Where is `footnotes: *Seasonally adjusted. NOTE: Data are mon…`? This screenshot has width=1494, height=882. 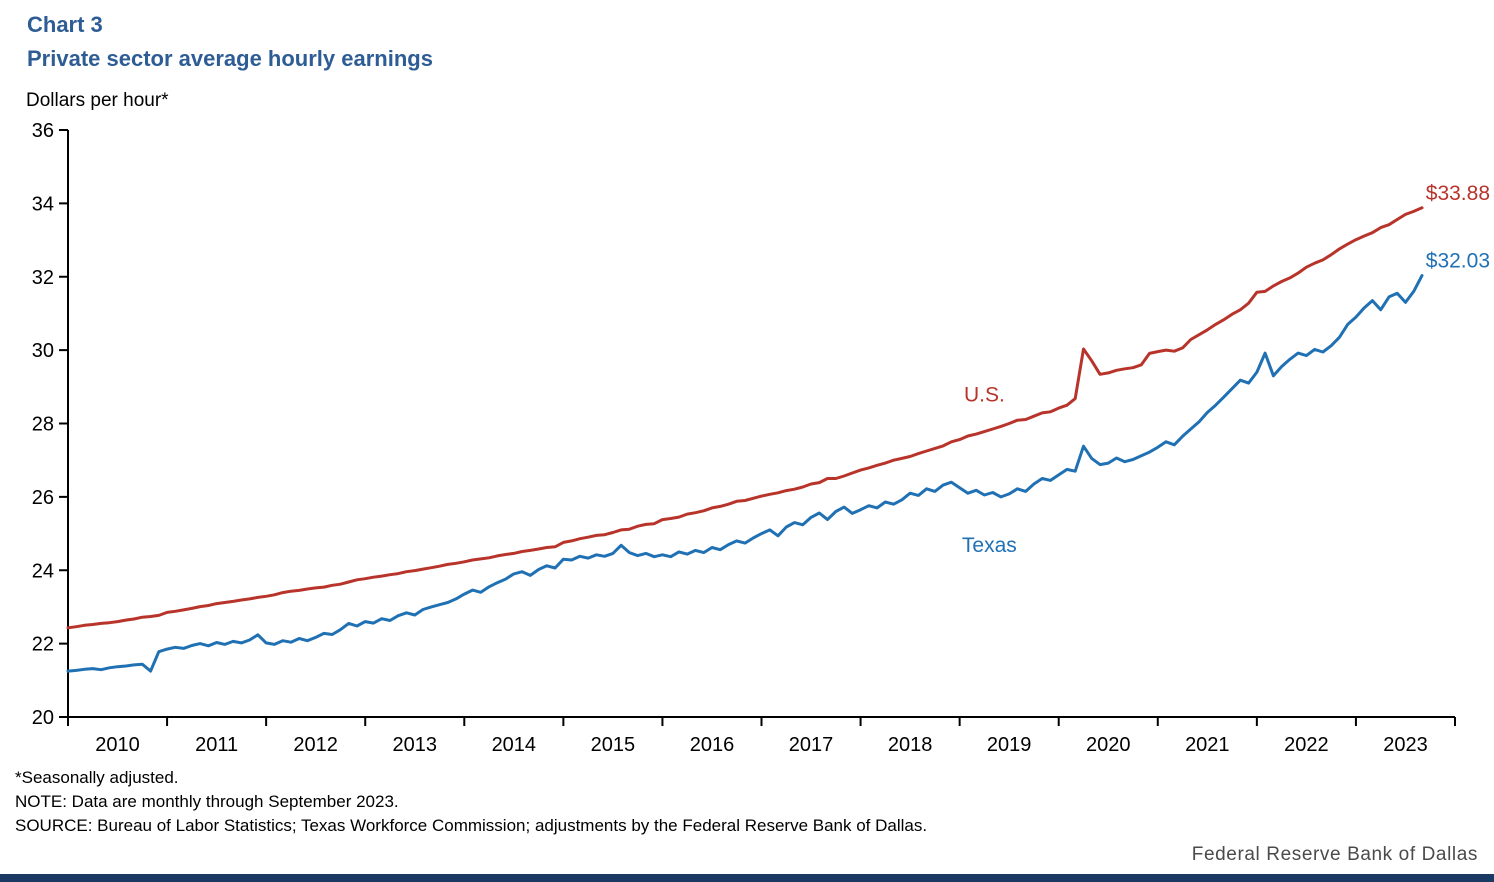 footnotes: *Seasonally adjusted. NOTE: Data are mon… is located at coordinates (471, 802).